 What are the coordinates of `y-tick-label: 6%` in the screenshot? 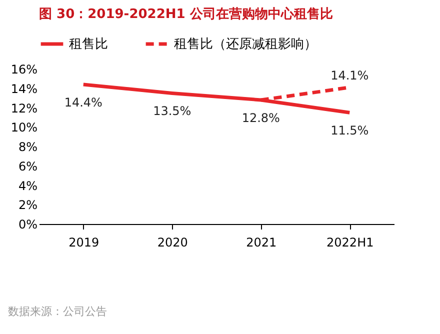 It's located at (28, 166).